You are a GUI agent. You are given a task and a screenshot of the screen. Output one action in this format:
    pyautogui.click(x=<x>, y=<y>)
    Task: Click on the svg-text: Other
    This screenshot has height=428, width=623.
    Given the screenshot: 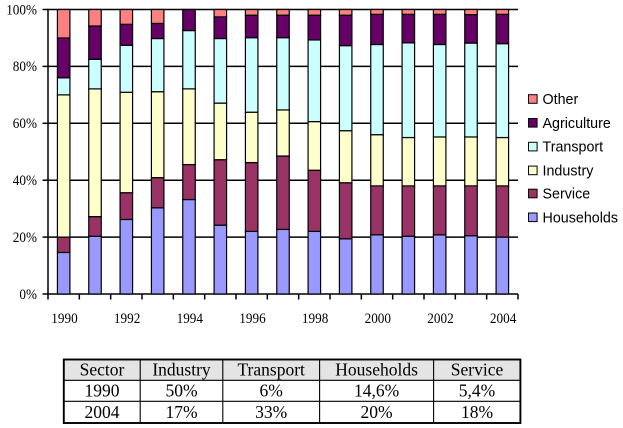 What is the action you would take?
    pyautogui.click(x=561, y=100)
    